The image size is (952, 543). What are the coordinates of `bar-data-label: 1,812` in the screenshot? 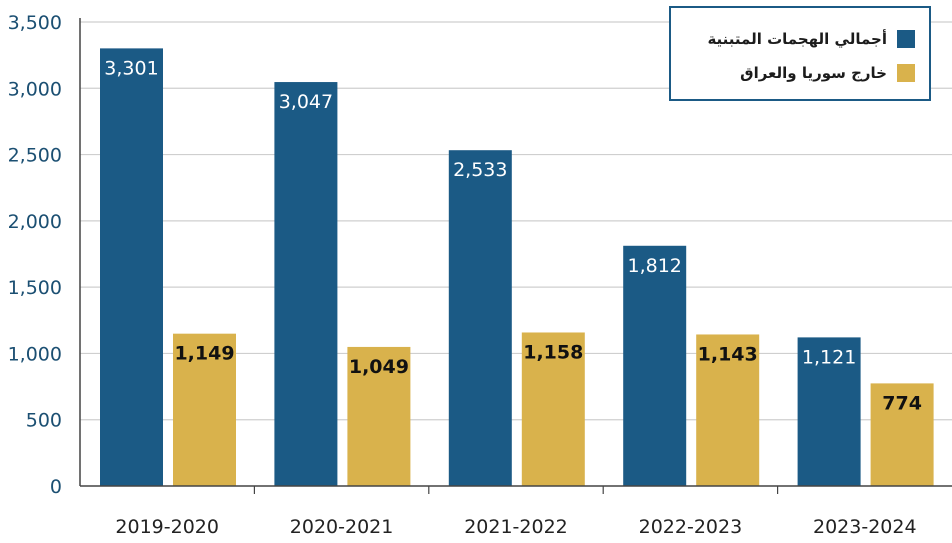 It's located at (654, 266).